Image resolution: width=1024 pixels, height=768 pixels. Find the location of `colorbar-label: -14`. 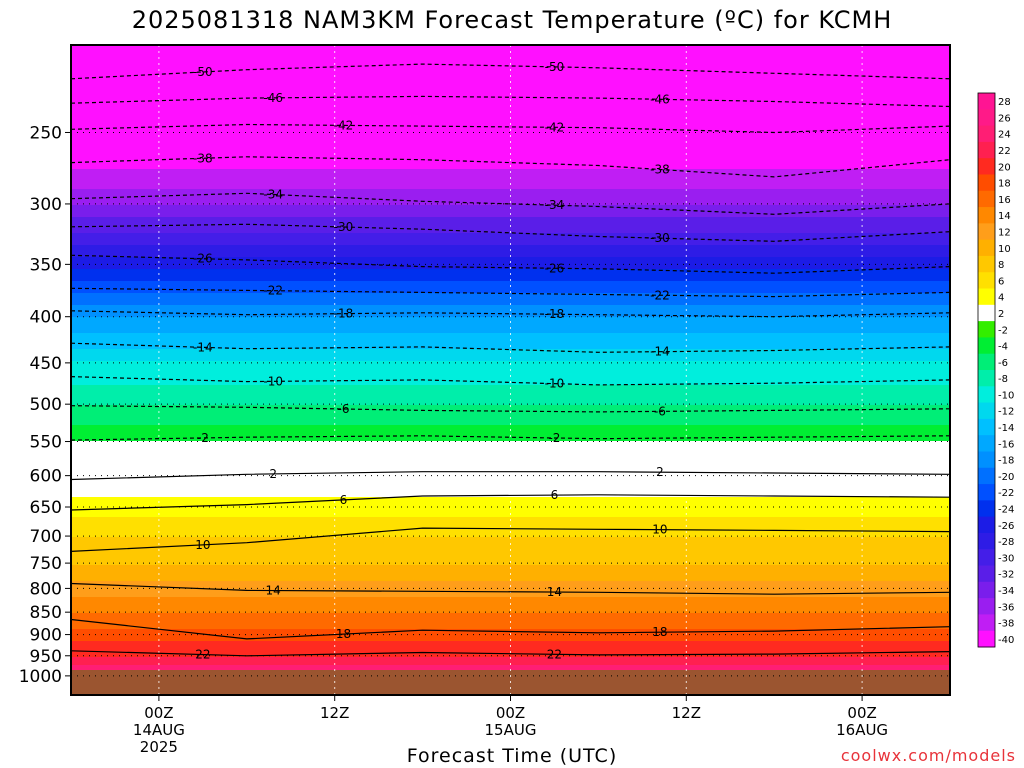

colorbar-label: -14 is located at coordinates (1006, 428).